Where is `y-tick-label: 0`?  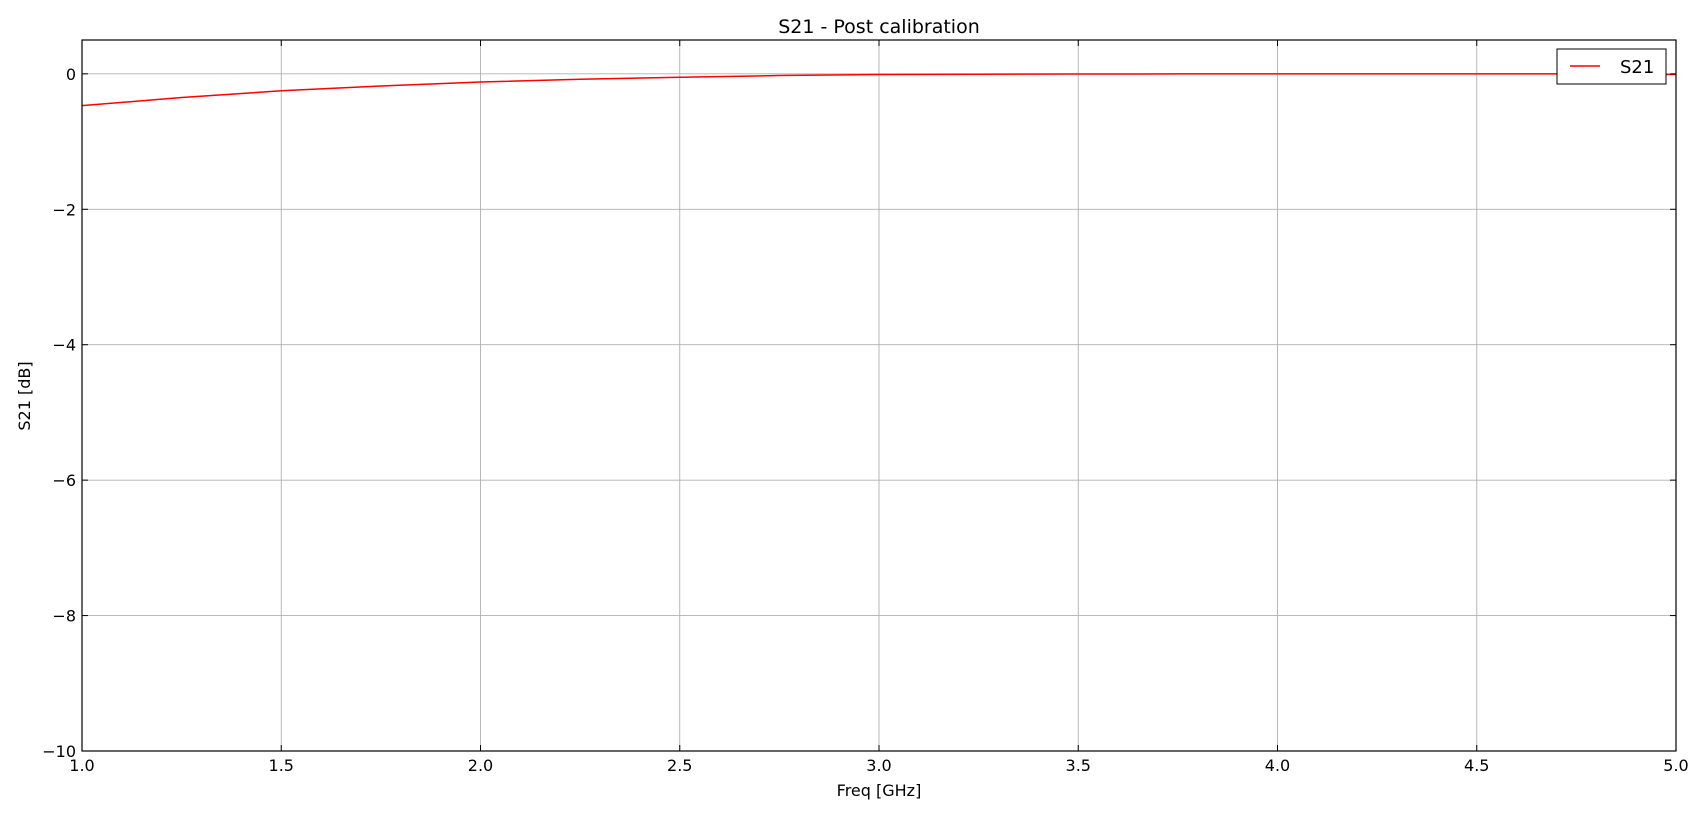 y-tick-label: 0 is located at coordinates (71, 74).